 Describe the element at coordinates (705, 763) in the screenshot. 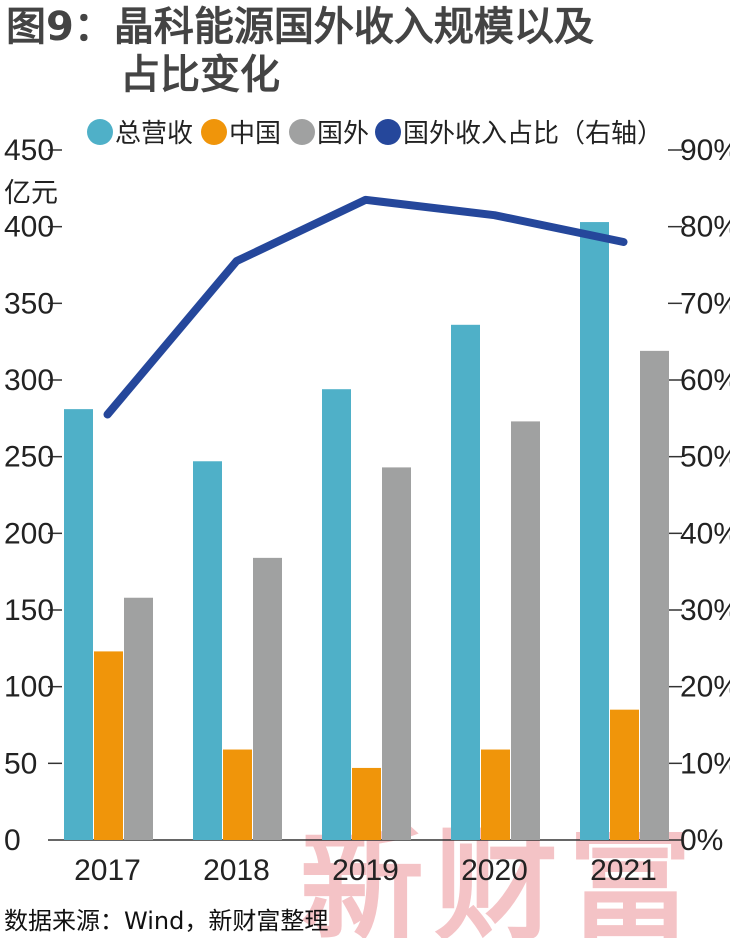

I see `right-tick-label: 10%` at that location.